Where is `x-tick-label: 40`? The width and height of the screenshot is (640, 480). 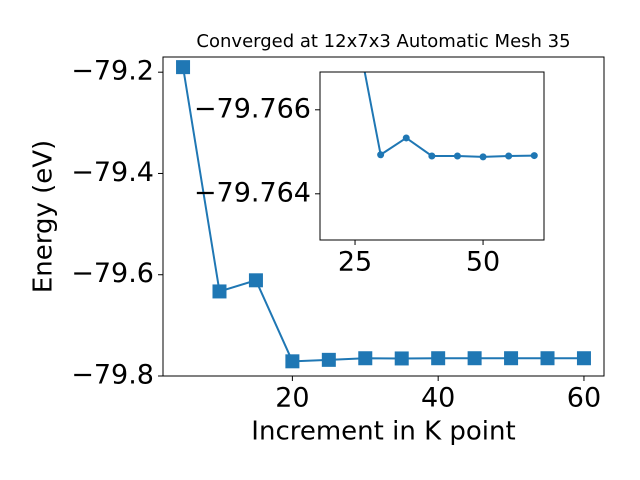 x-tick-label: 40 is located at coordinates (438, 398).